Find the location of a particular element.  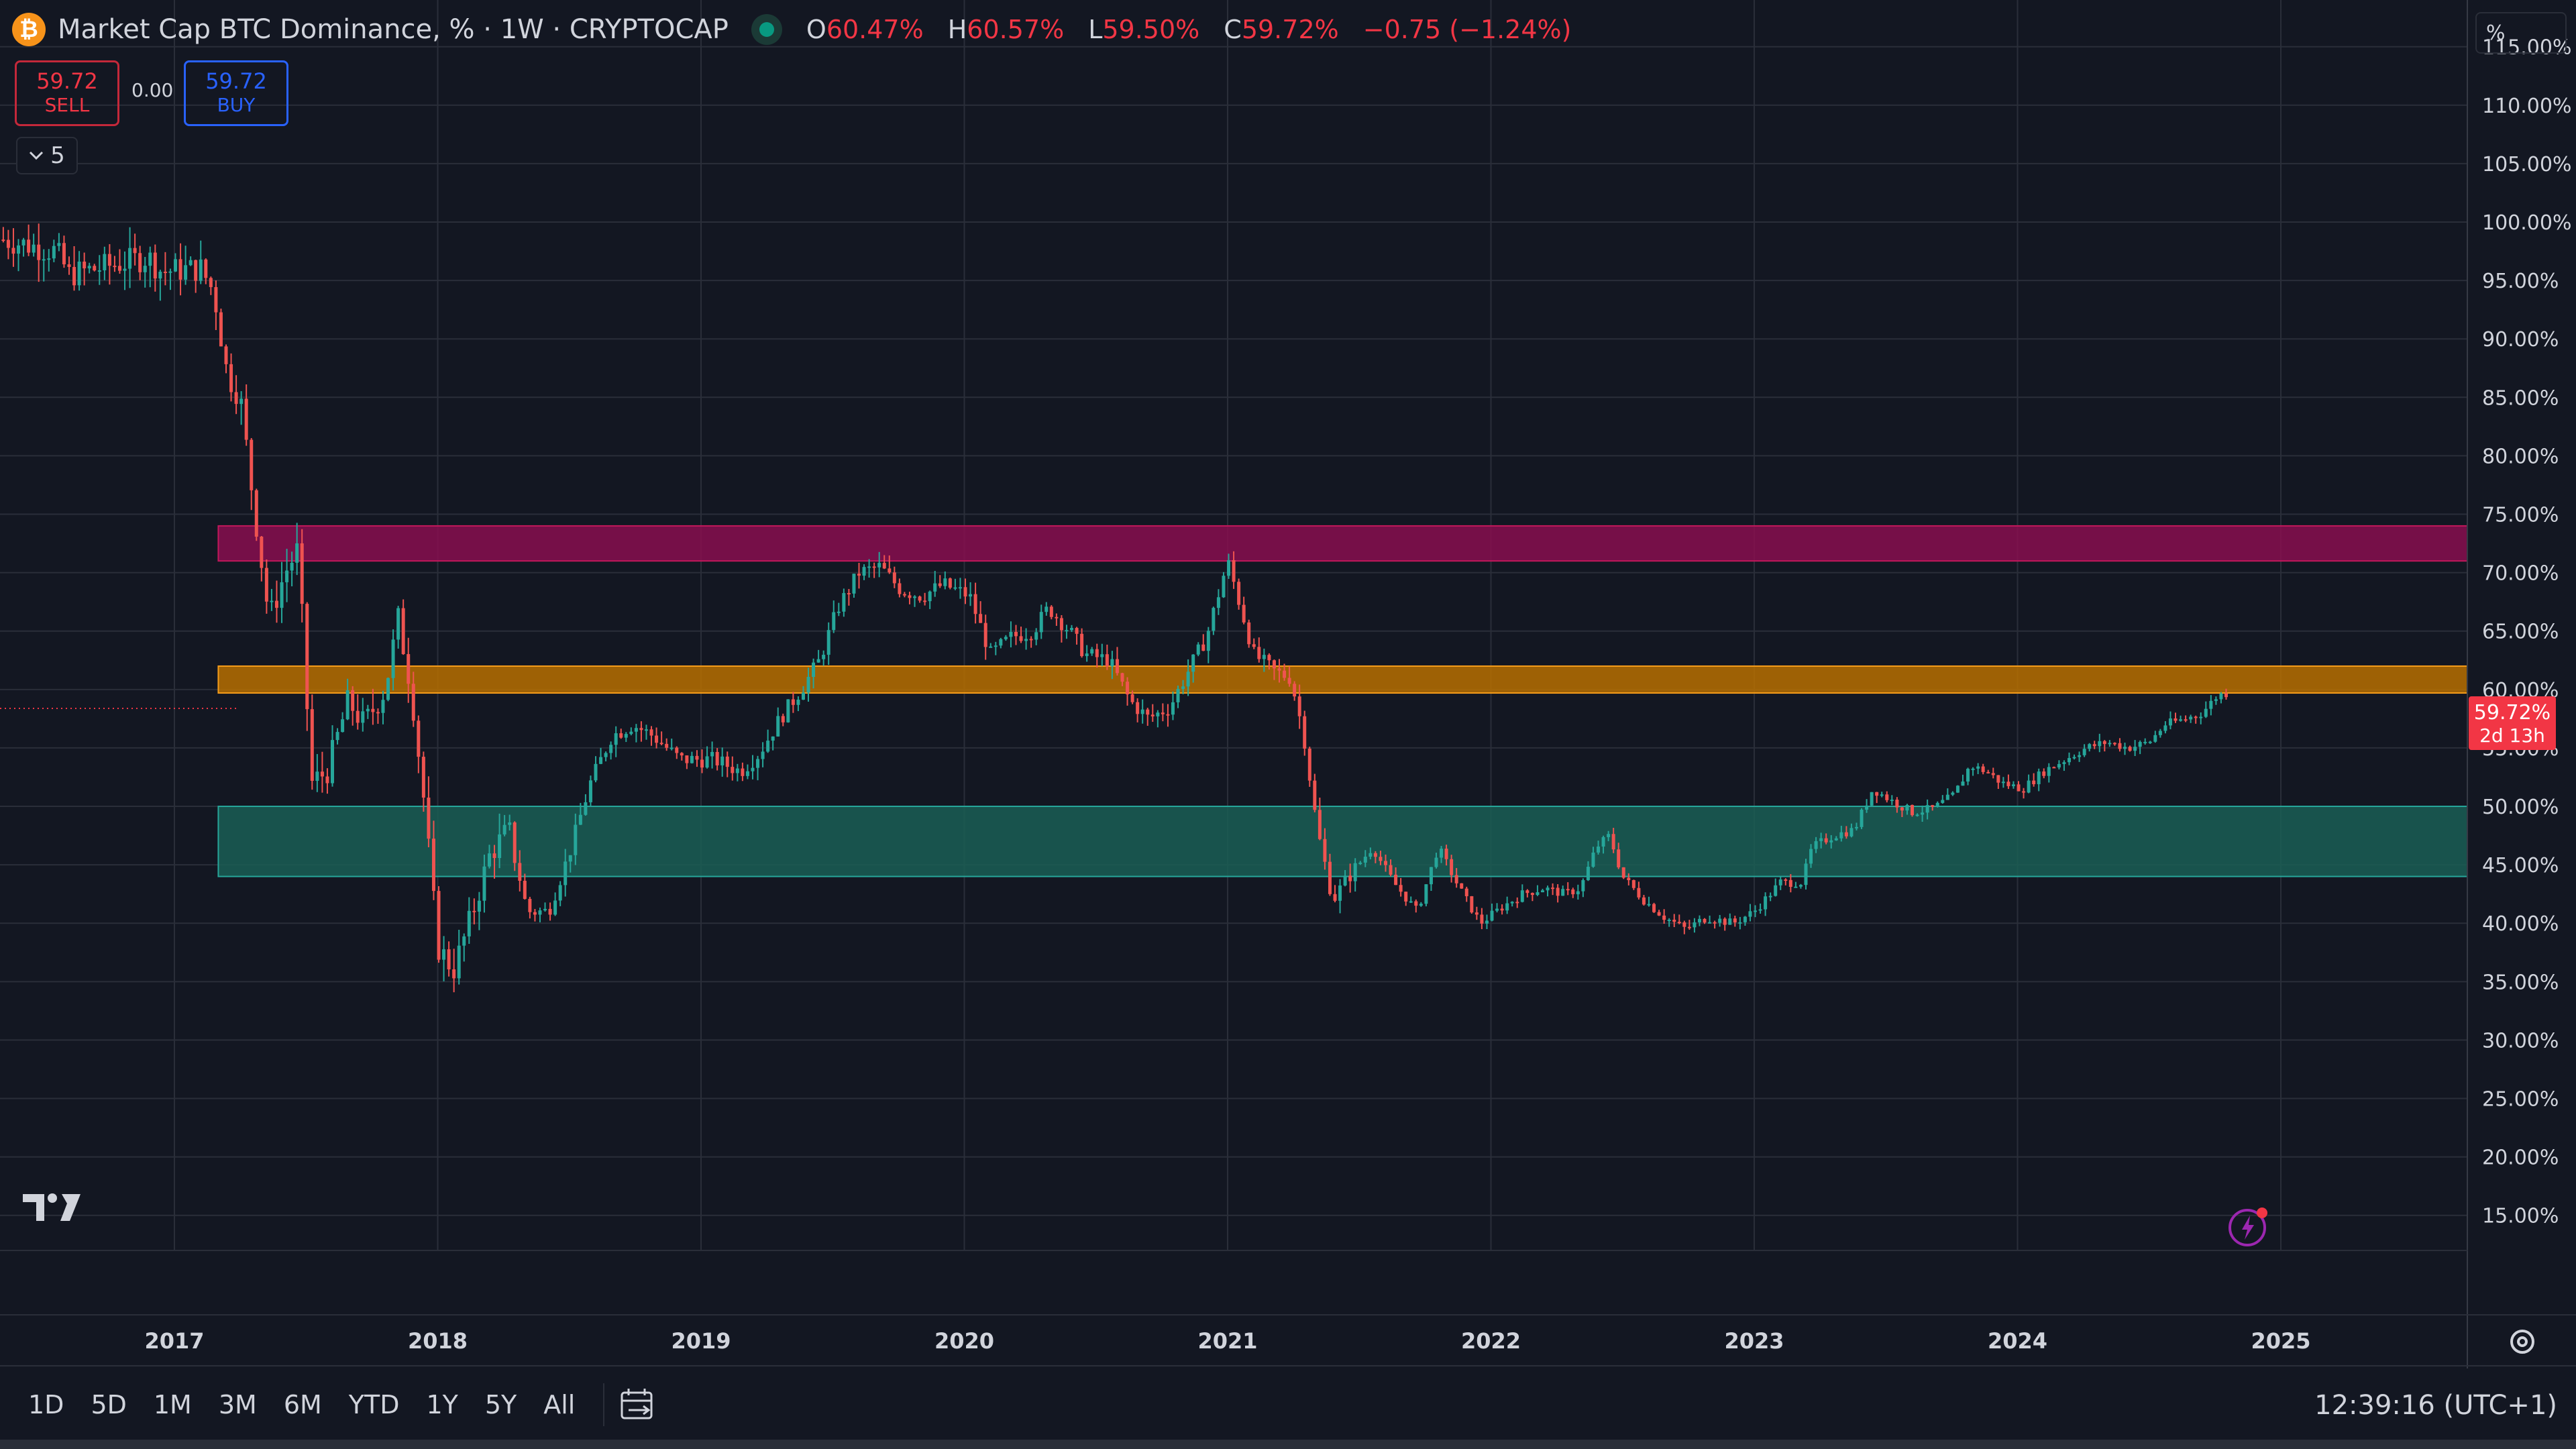

y-tick-label: 50.00% is located at coordinates (2520, 807).